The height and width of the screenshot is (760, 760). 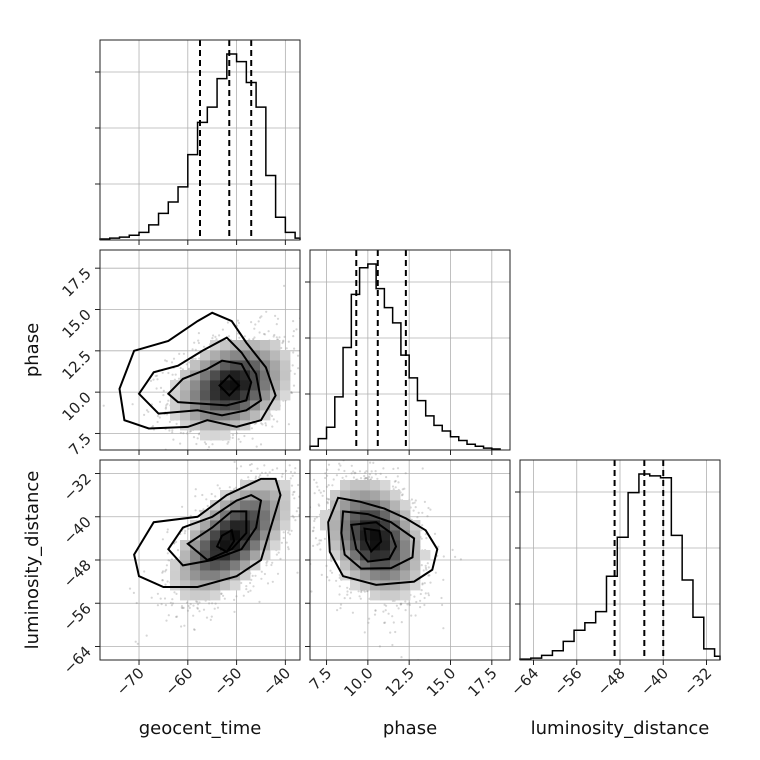 I want to click on tick-label-x-luminosity-distance: −64, so click(x=524, y=681).